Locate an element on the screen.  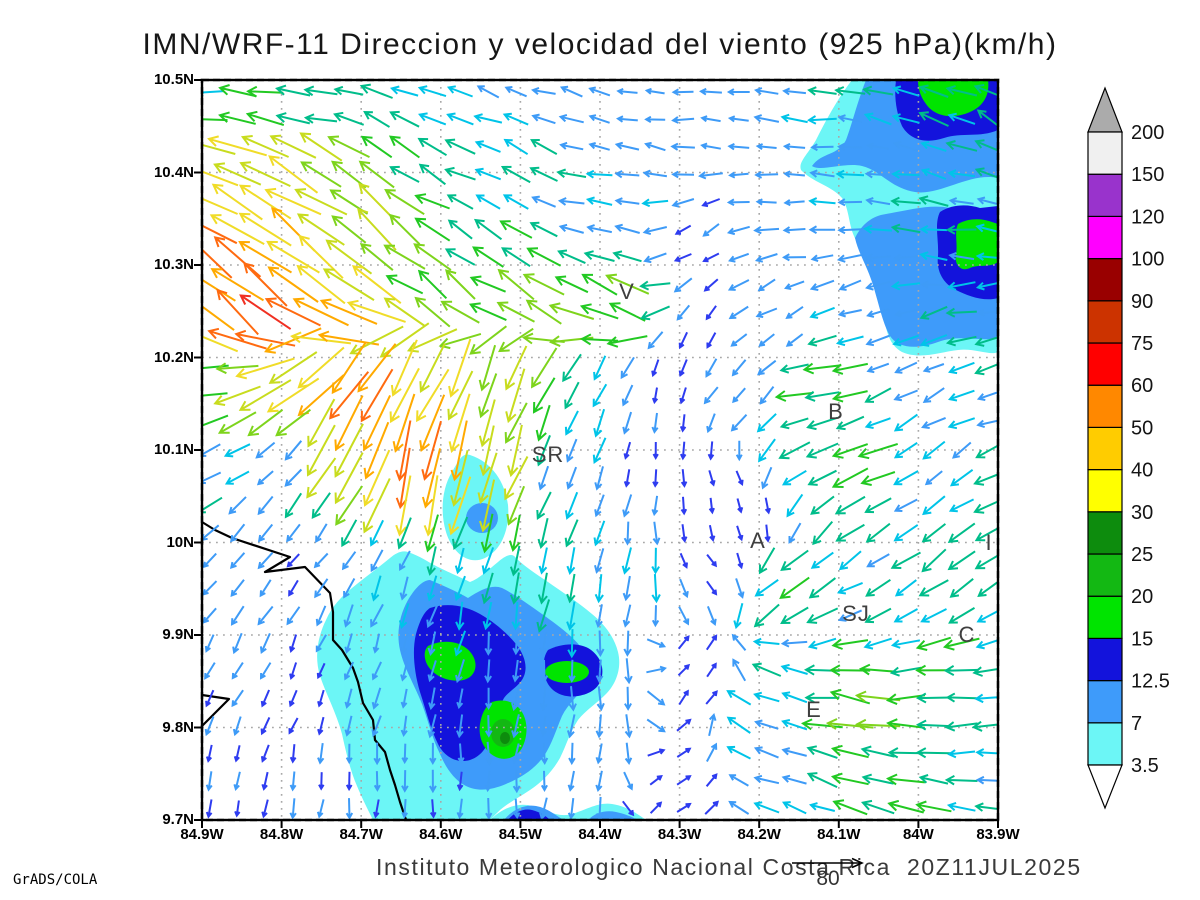
colorbar-label: 15 is located at coordinates (1142, 639).